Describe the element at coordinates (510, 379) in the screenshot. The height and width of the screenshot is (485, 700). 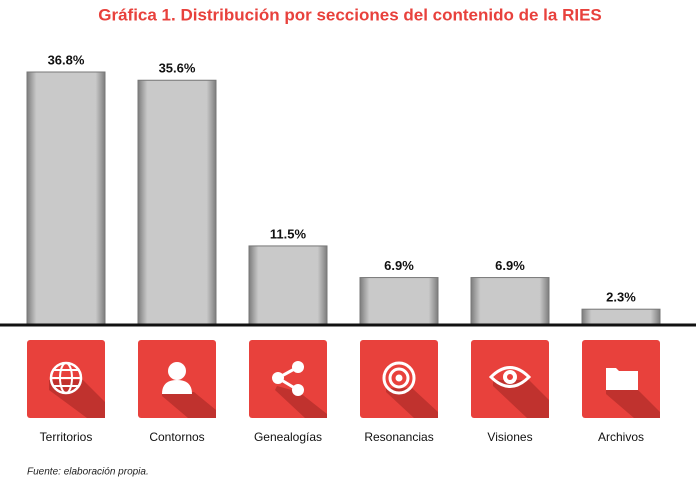
I see `icon-visiones` at that location.